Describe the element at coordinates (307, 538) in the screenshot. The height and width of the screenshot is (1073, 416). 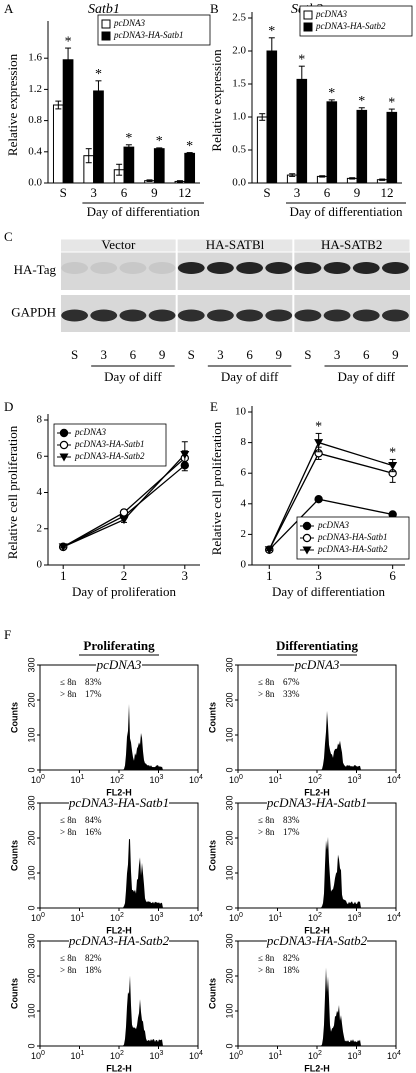
I see `legend-marker` at that location.